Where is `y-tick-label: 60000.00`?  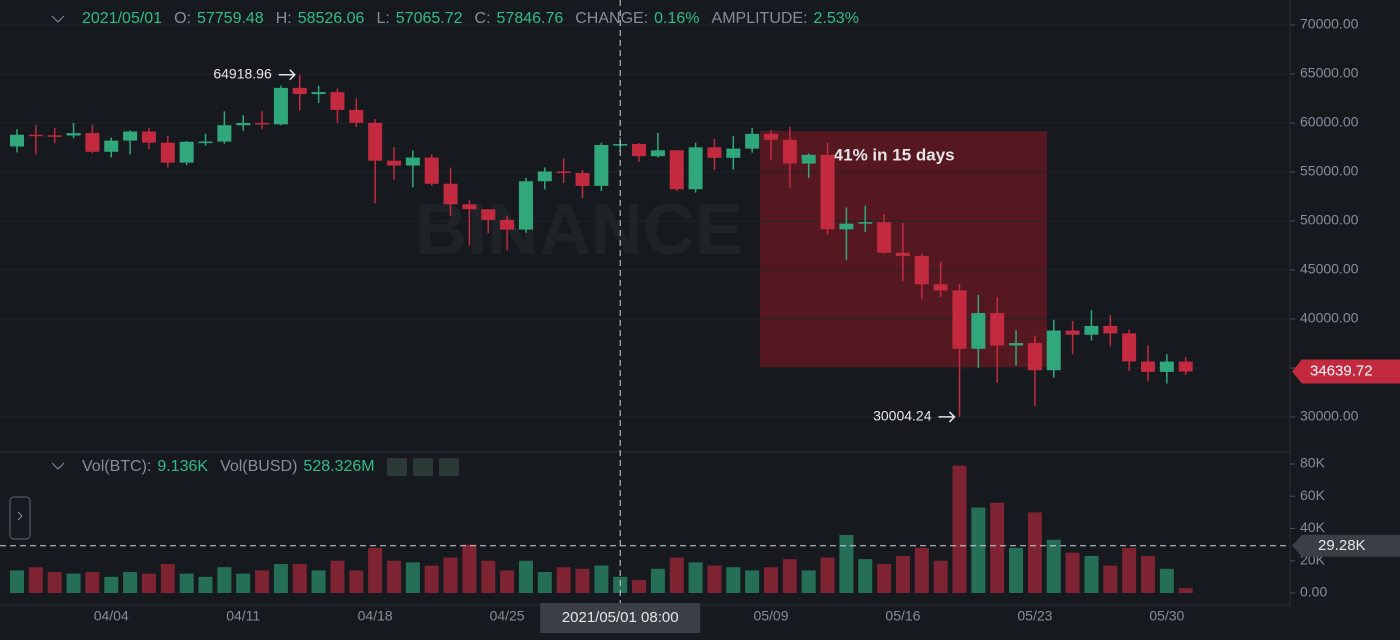
y-tick-label: 60000.00 is located at coordinates (1329, 122).